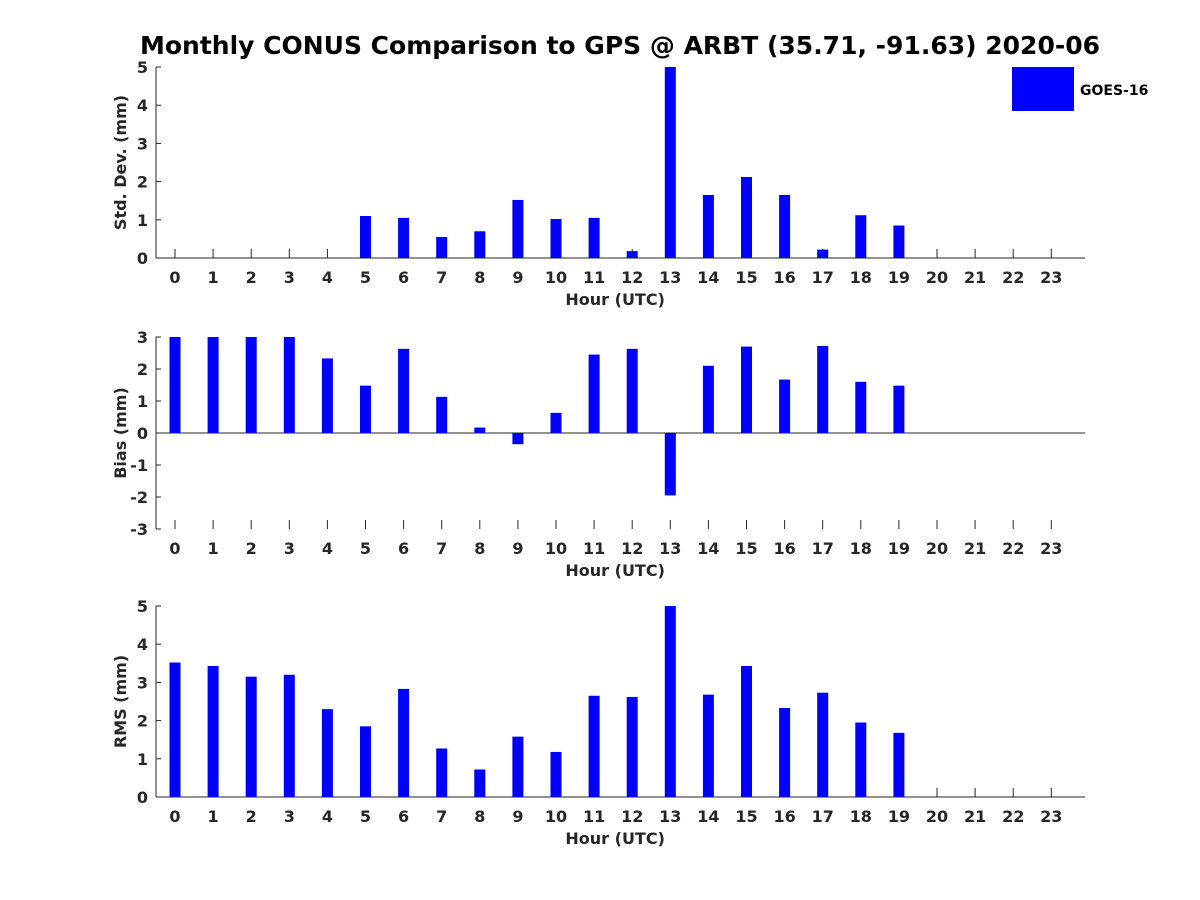 Image resolution: width=1200 pixels, height=900 pixels. What do you see at coordinates (746, 277) in the screenshot?
I see `panel-std-dev-xtick-label: 15` at bounding box center [746, 277].